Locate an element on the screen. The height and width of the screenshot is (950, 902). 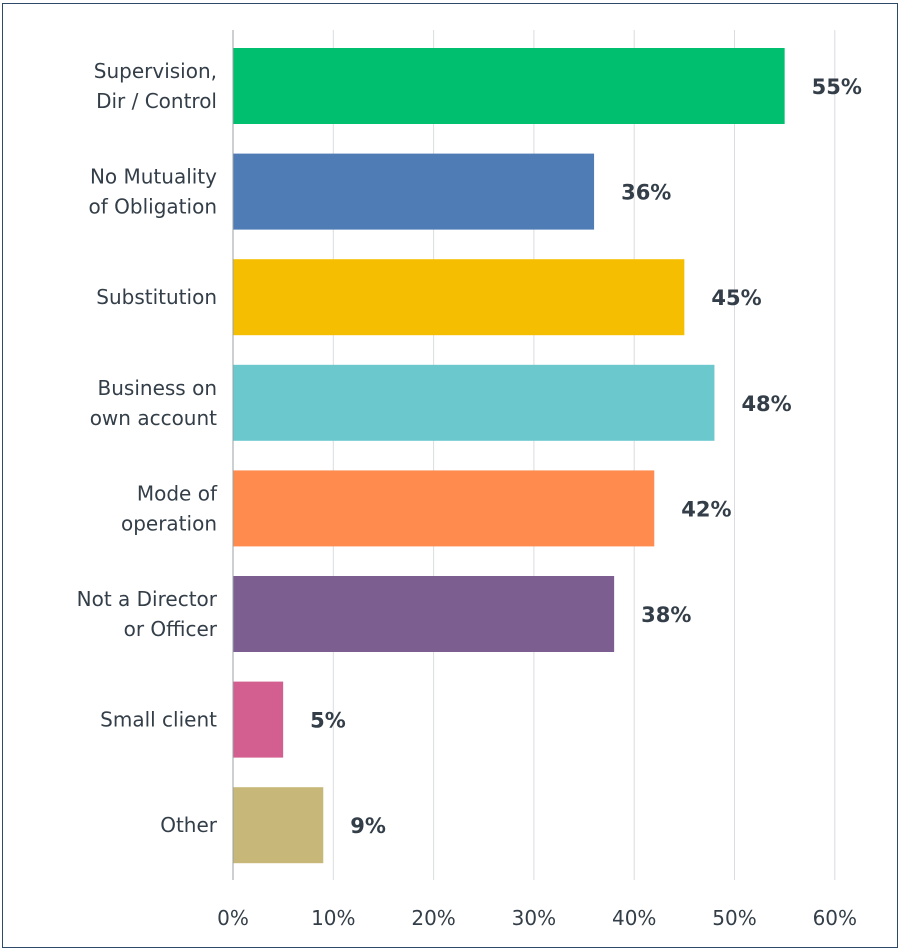
value-label: 42% is located at coordinates (706, 509).